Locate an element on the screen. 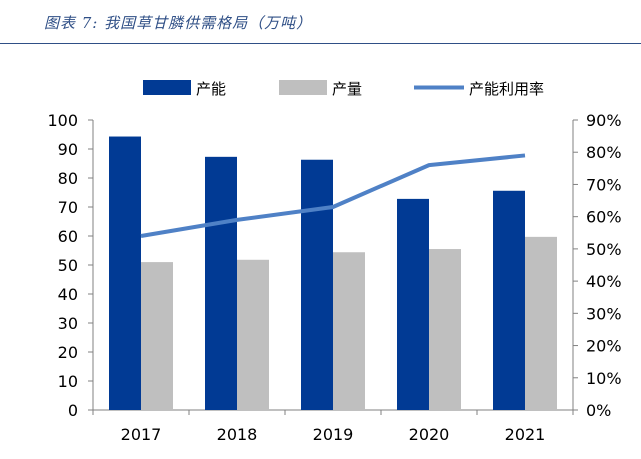 This screenshot has height=459, width=641. left-tick-label: 40 is located at coordinates (68, 294).